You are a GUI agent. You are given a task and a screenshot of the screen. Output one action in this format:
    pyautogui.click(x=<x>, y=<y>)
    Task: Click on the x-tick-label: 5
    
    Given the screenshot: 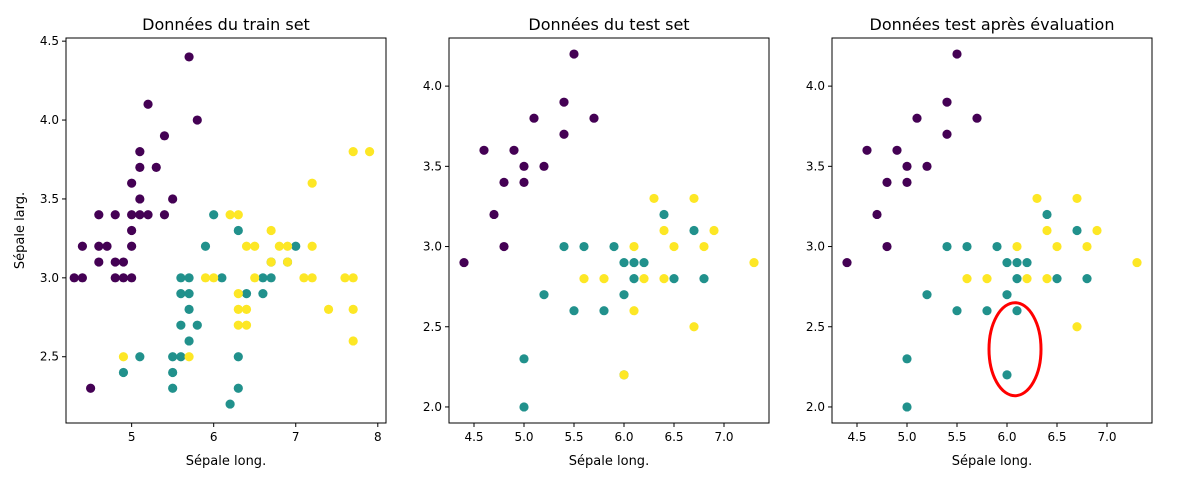 What is the action you would take?
    pyautogui.click(x=132, y=437)
    